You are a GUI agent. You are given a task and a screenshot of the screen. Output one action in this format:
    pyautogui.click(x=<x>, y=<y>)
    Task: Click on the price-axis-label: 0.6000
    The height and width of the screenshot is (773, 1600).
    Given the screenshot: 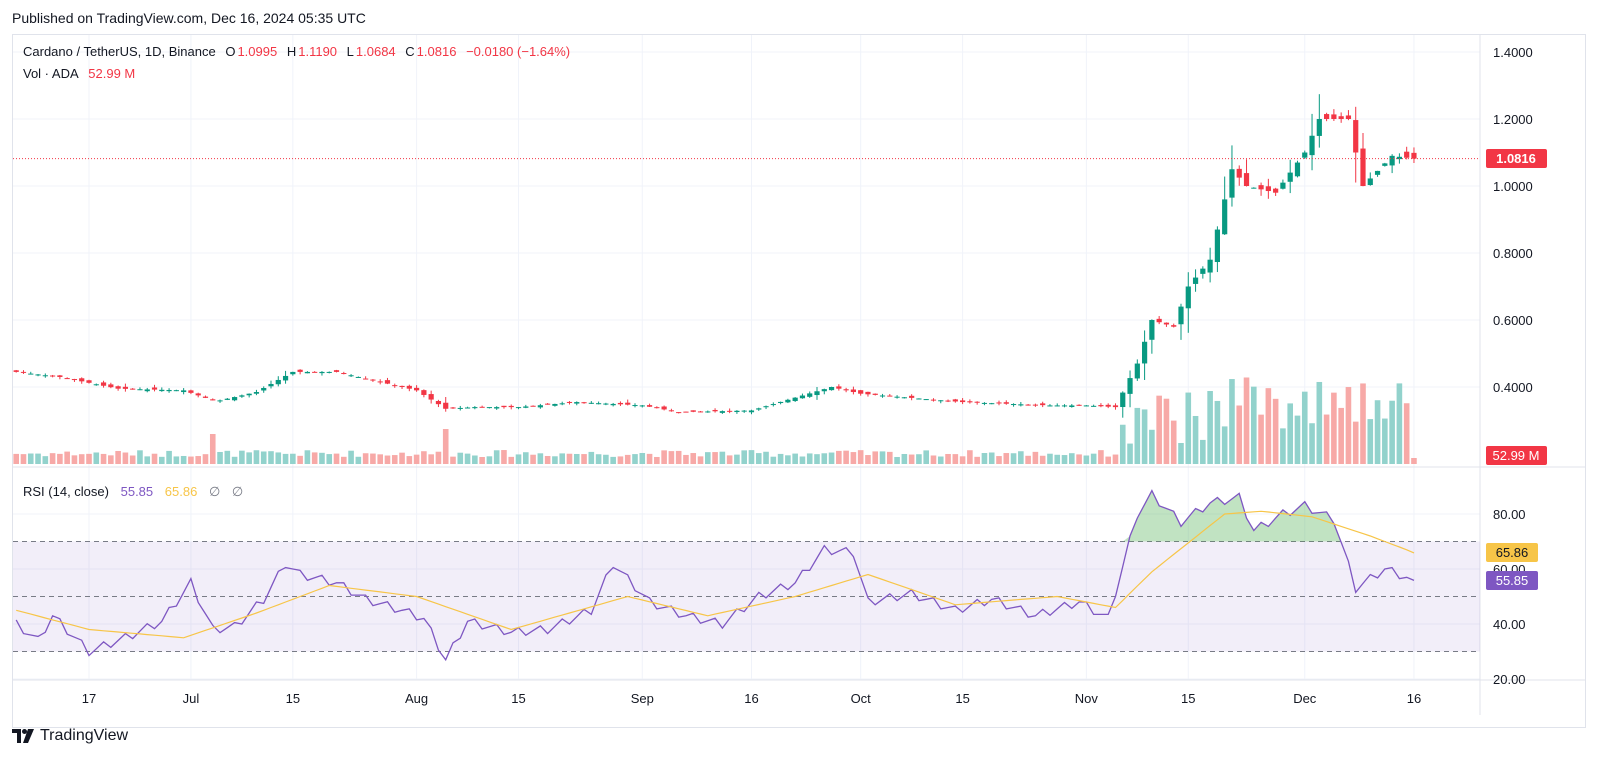 What is the action you would take?
    pyautogui.click(x=1513, y=320)
    